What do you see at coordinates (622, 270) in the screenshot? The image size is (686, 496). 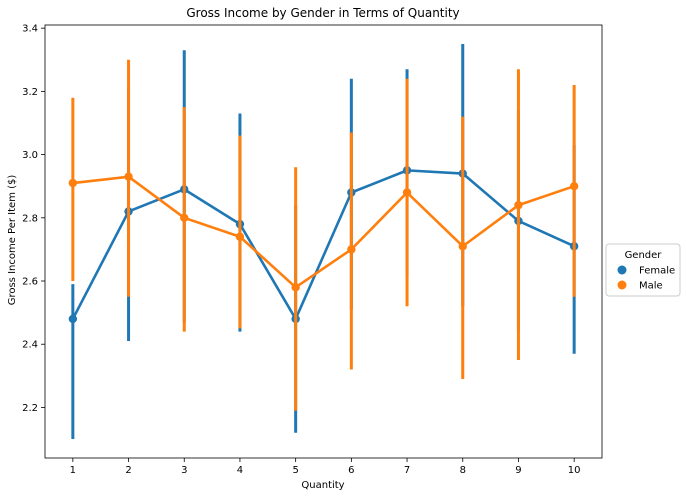 I see `legend-marker-female` at bounding box center [622, 270].